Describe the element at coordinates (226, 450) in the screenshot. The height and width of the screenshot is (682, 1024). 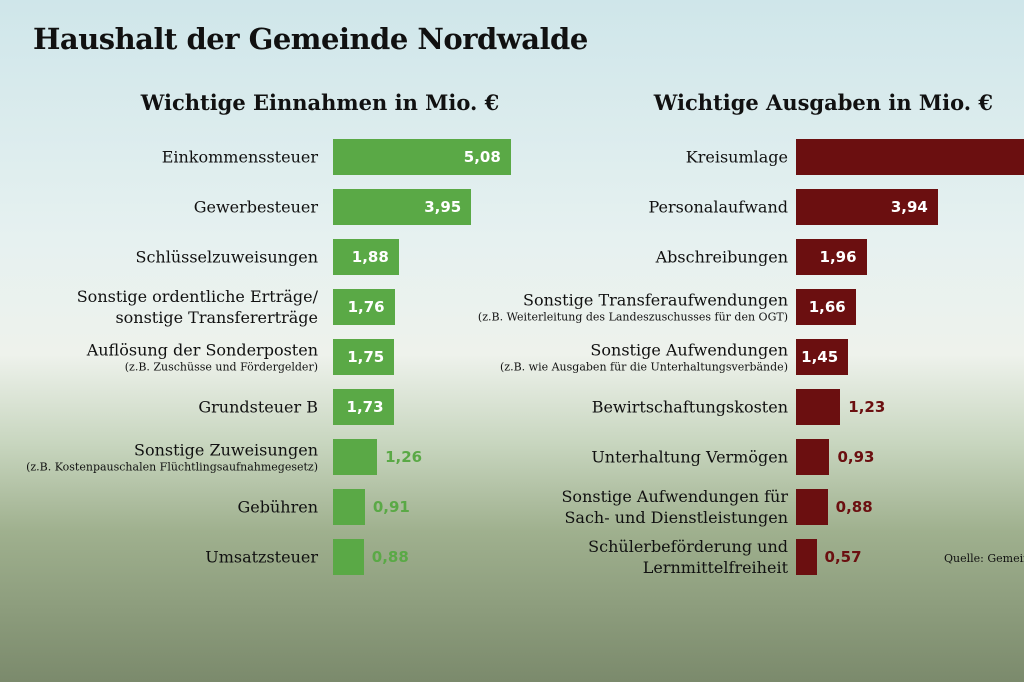
I see `category-name: Sonstige Zuweisungen` at that location.